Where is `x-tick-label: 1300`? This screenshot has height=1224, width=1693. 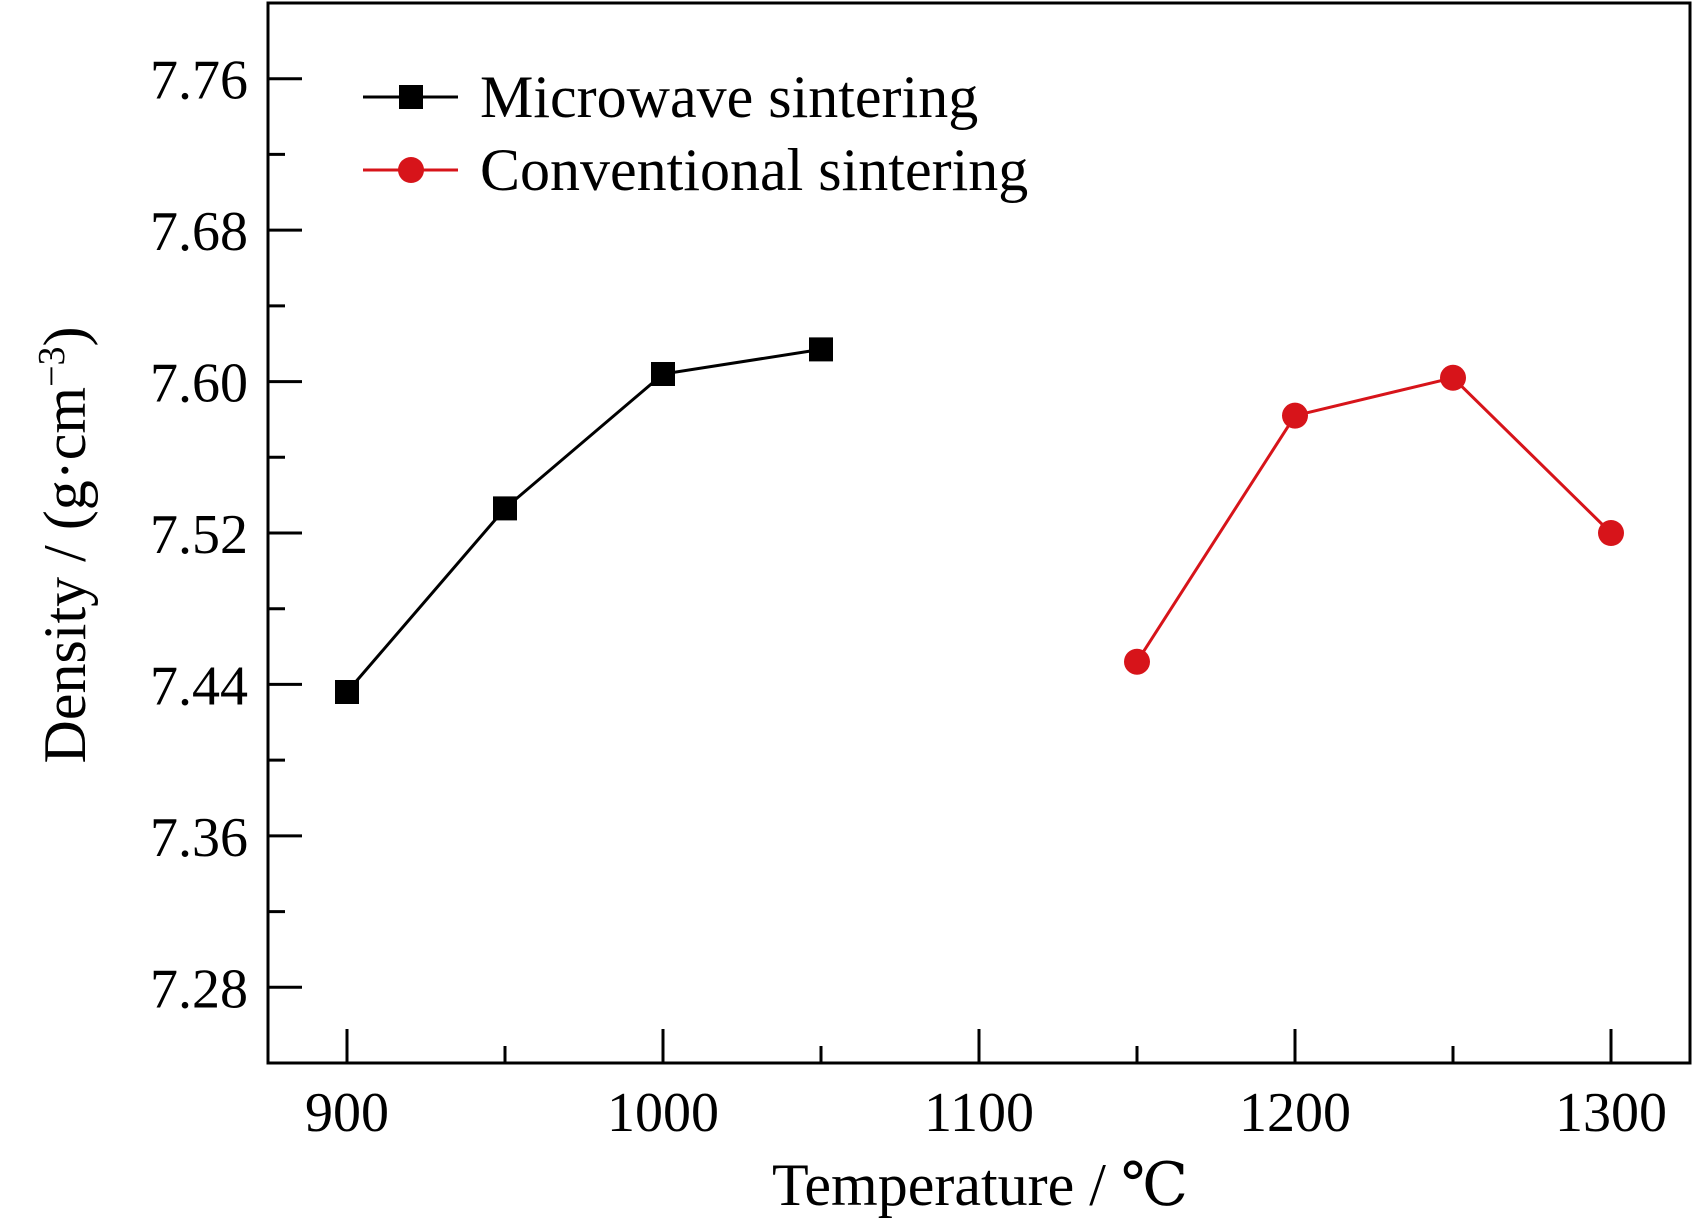 x-tick-label: 1300 is located at coordinates (1611, 1113).